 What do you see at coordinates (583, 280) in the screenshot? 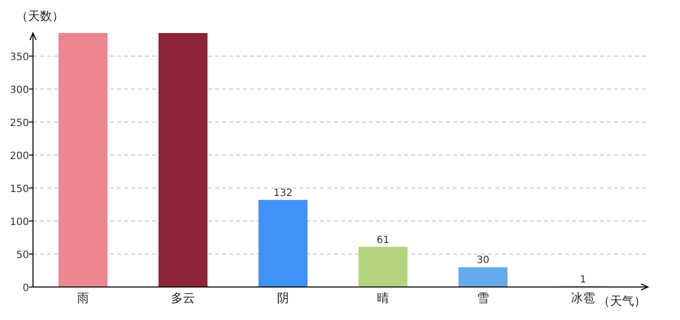
I see `data-label: 1` at bounding box center [583, 280].